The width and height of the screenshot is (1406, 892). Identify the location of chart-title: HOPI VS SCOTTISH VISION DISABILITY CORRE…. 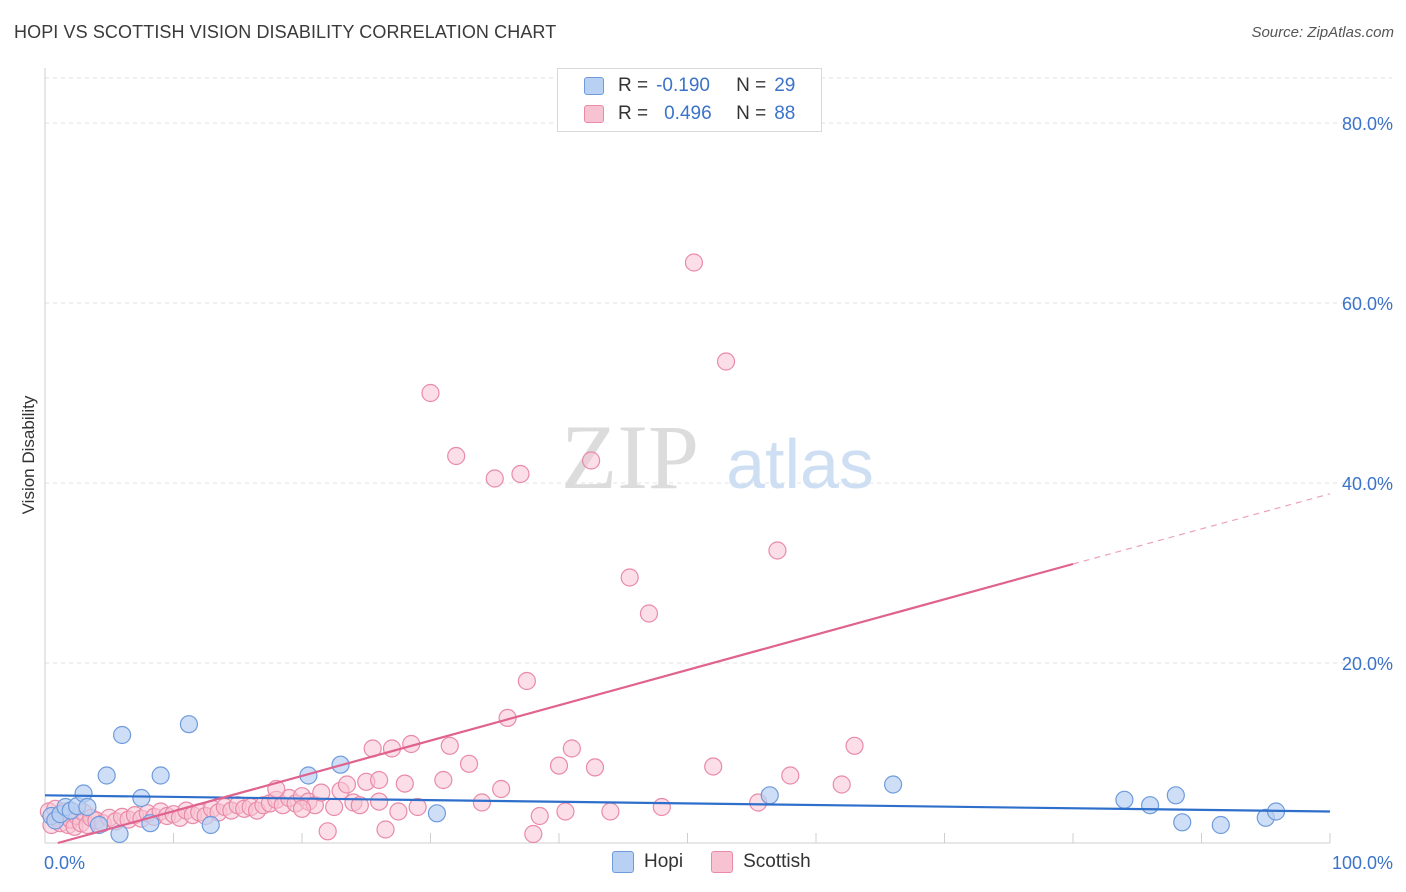
(285, 32).